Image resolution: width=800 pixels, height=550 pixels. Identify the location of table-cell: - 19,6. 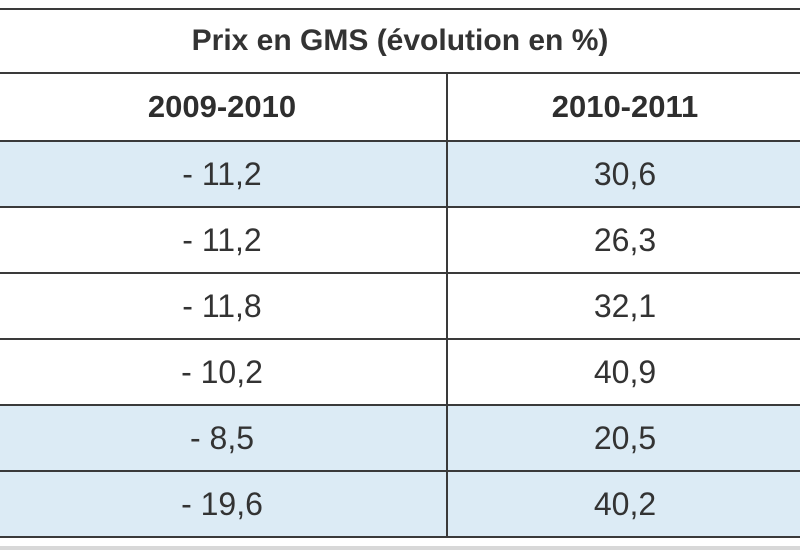
(224, 504).